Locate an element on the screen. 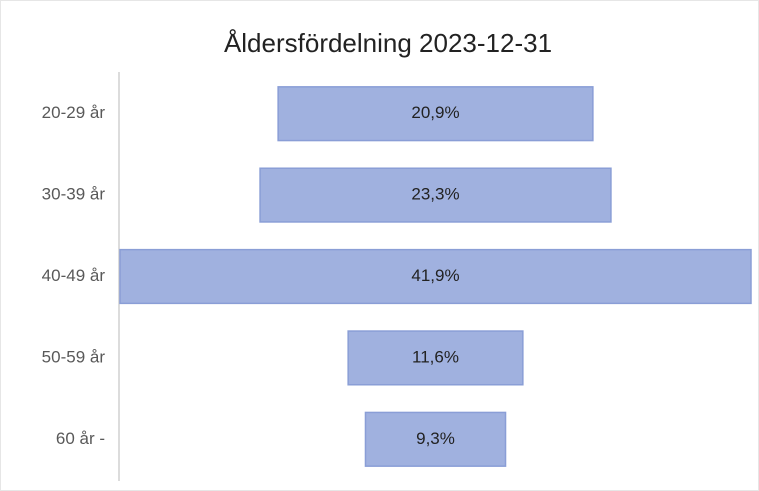 Image resolution: width=759 pixels, height=491 pixels. value-label: 41,9% is located at coordinates (435, 275).